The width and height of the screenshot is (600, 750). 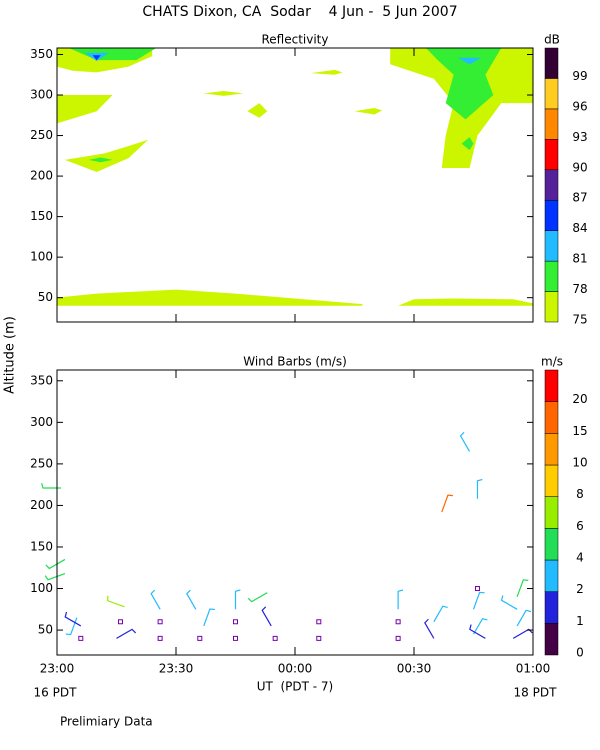 What do you see at coordinates (580, 621) in the screenshot?
I see `colorbar-label: 1` at bounding box center [580, 621].